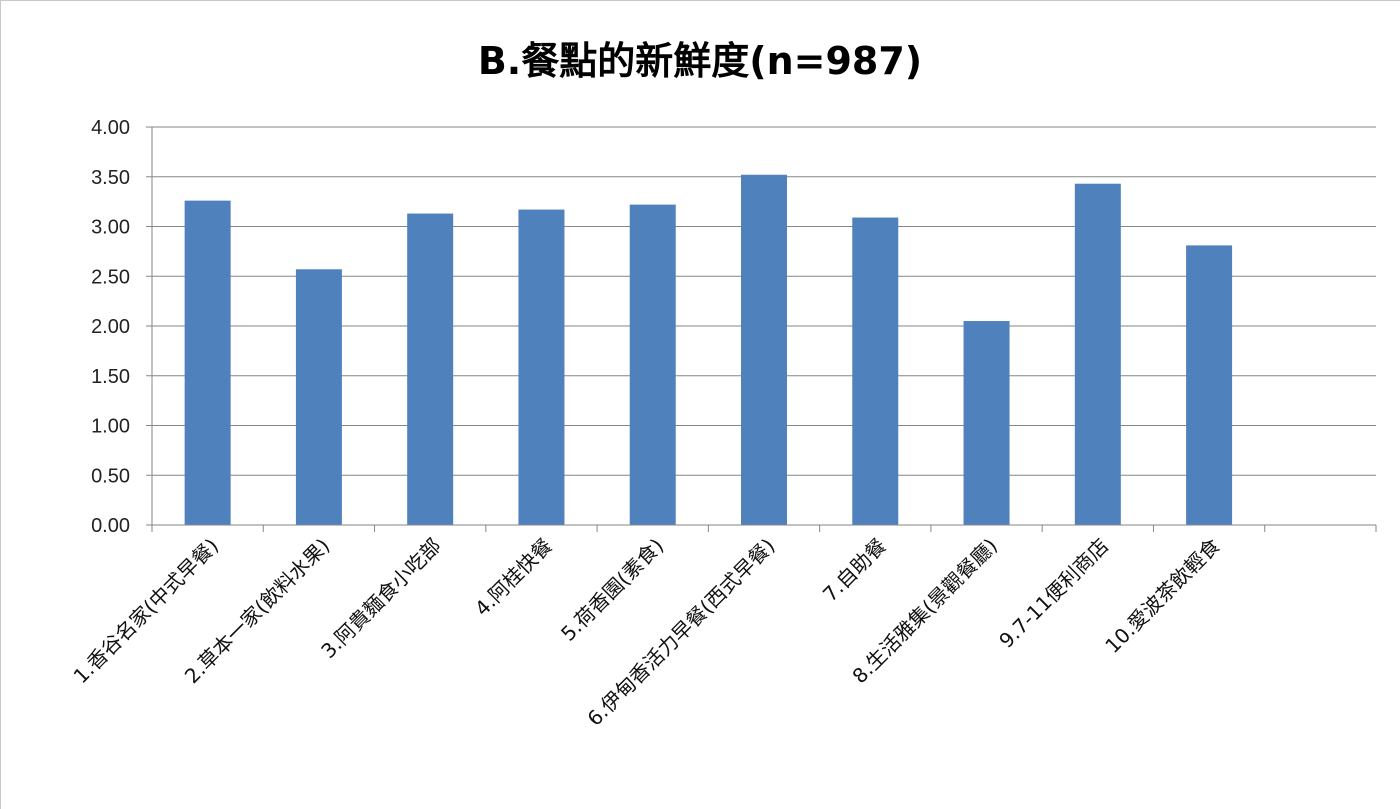 Image resolution: width=1400 pixels, height=809 pixels. Describe the element at coordinates (110, 277) in the screenshot. I see `y-tick-label: 2.50` at that location.